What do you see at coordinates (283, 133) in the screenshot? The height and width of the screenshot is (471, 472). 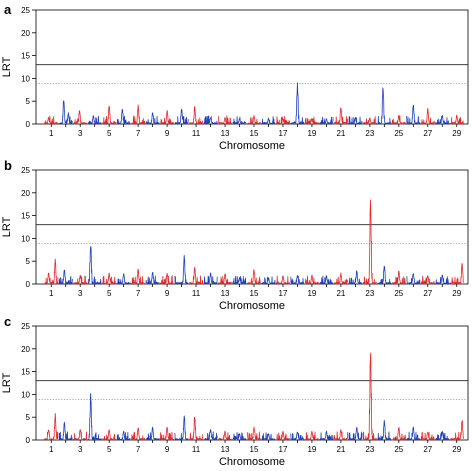 I see `x-tick-label: 17` at bounding box center [283, 133].